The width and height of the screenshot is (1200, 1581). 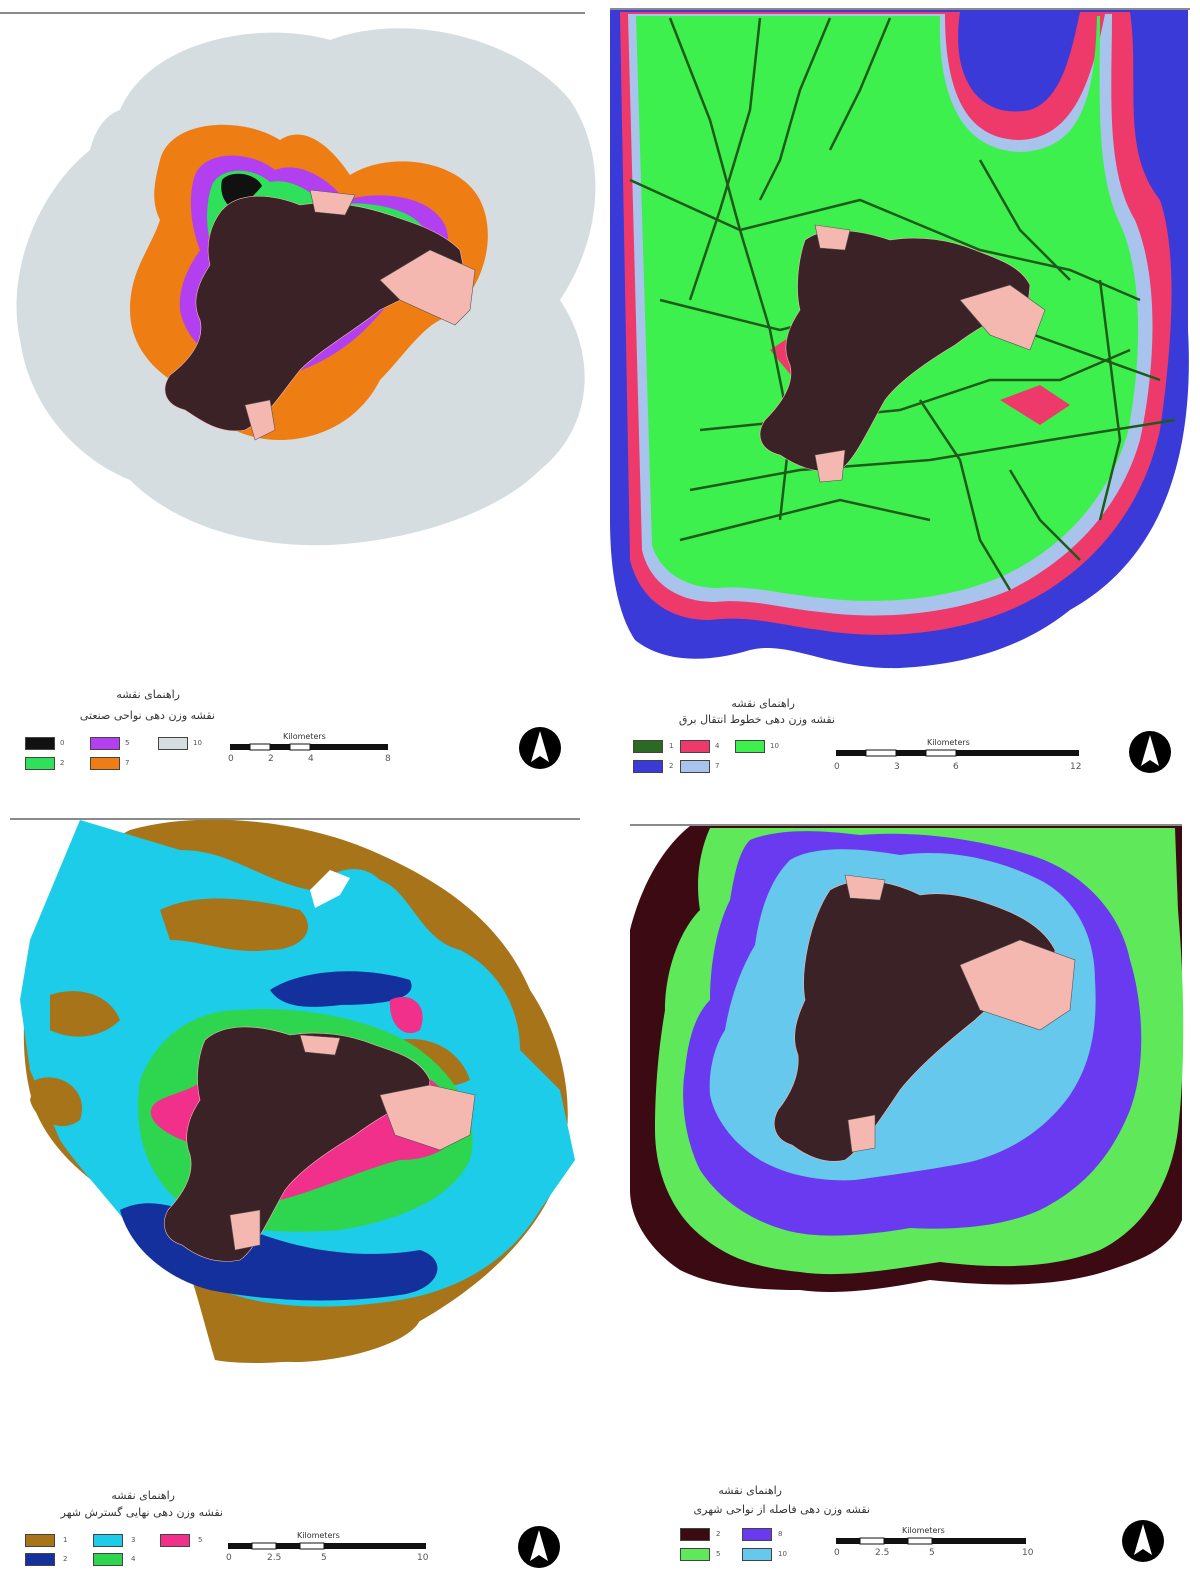 I want to click on scale-tick: 3, so click(x=897, y=767).